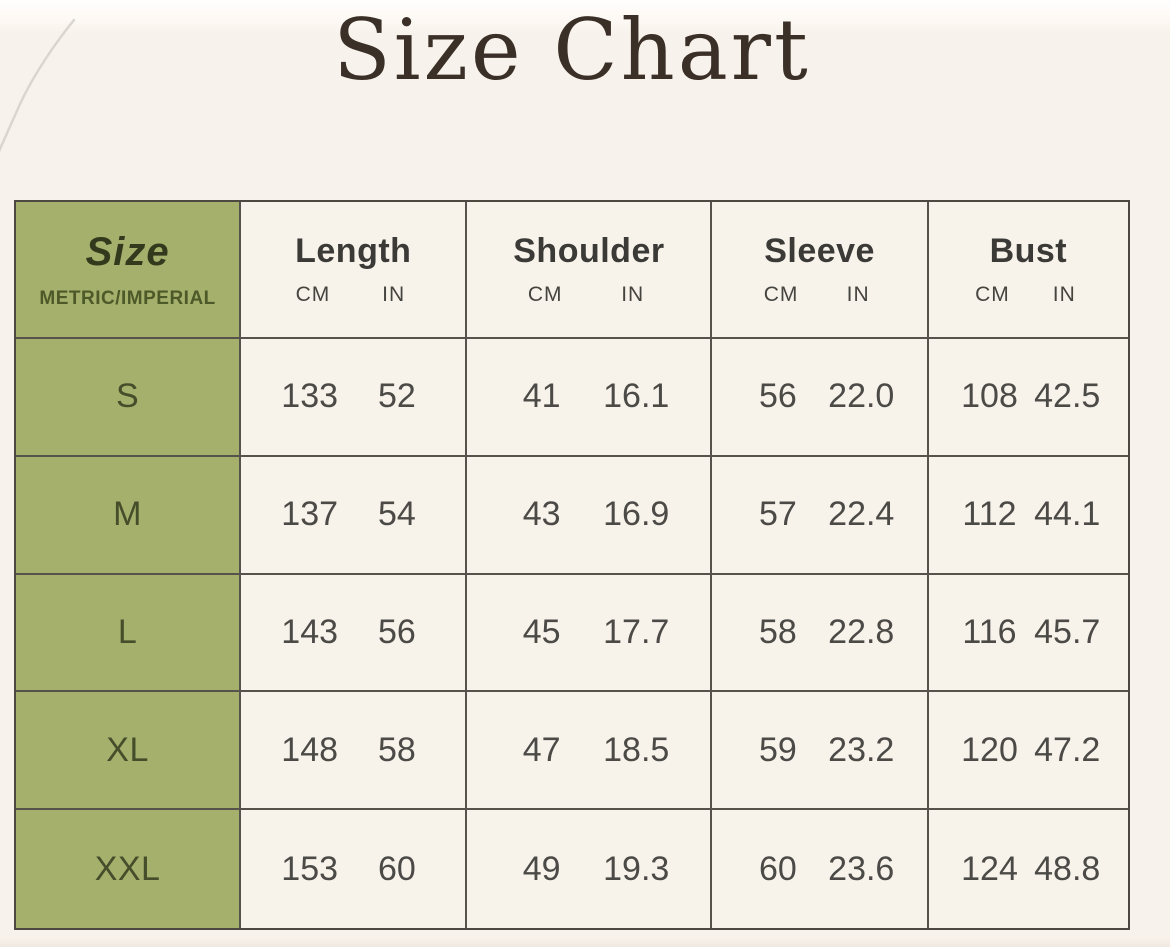 Image resolution: width=1170 pixels, height=947 pixels. Describe the element at coordinates (636, 868) in the screenshot. I see `in-value: 19.3` at that location.